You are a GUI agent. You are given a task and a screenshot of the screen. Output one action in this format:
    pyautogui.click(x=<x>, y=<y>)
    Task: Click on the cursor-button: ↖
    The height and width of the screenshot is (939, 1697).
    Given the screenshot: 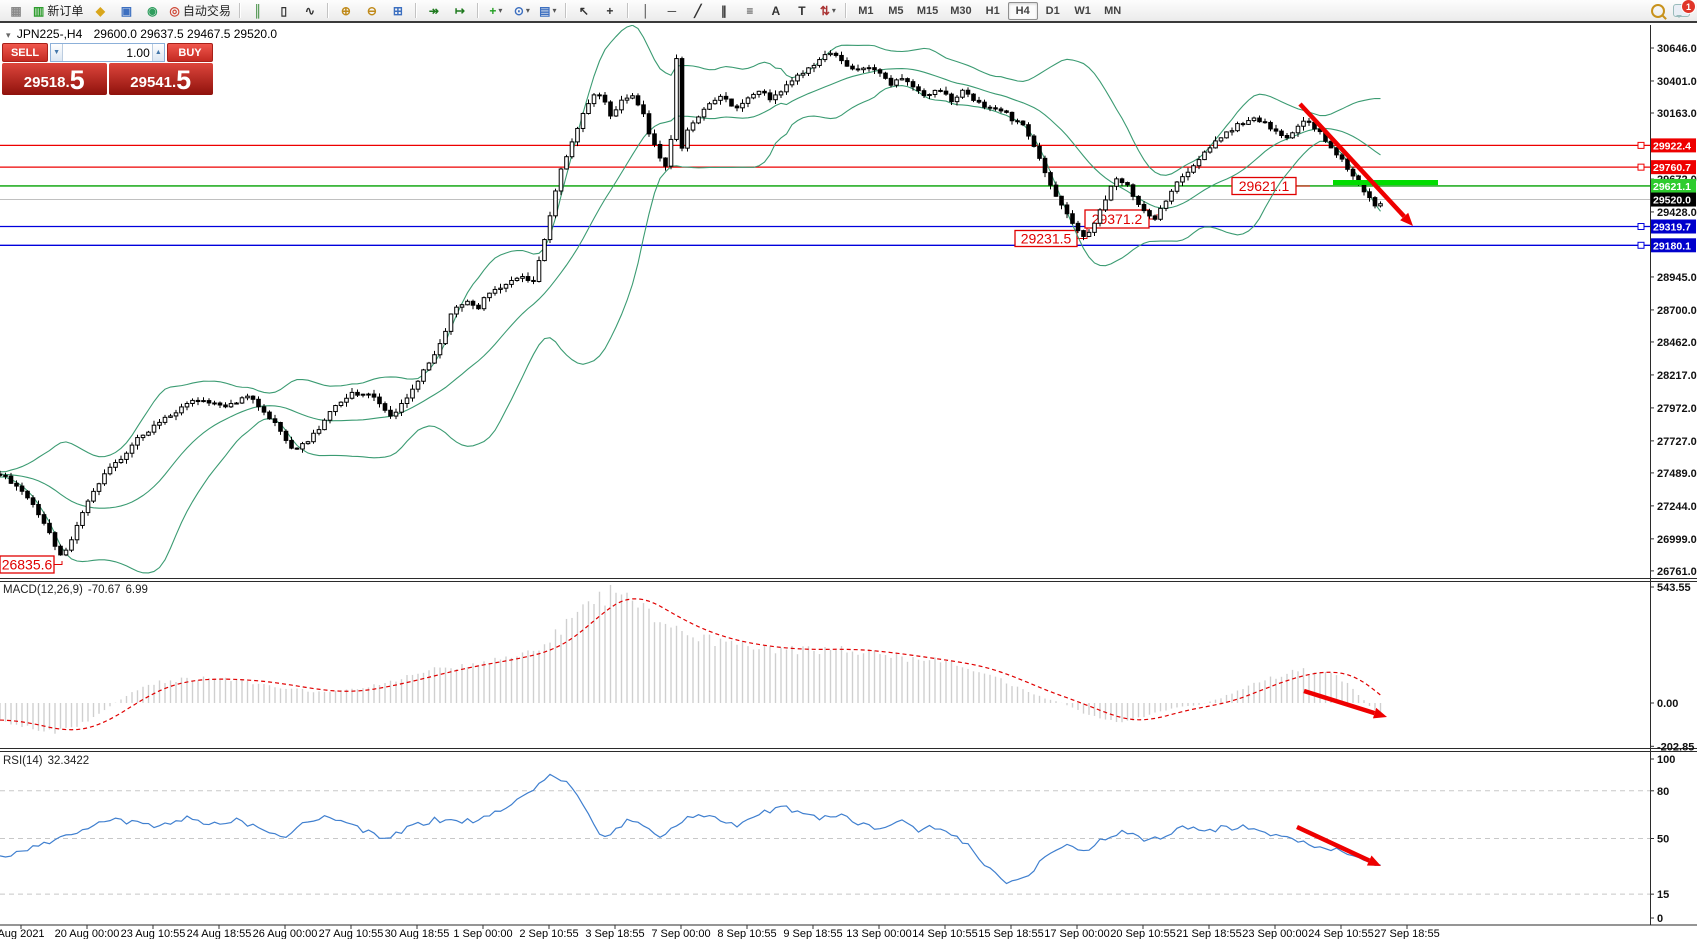 What is the action you would take?
    pyautogui.click(x=584, y=10)
    